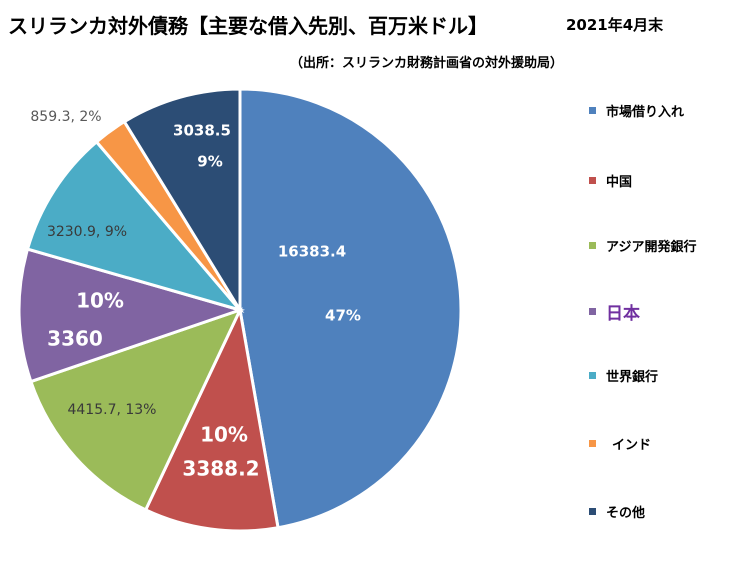 Image resolution: width=736 pixels, height=564 pixels. What do you see at coordinates (220, 469) in the screenshot?
I see `data-label-china: 3388.2` at bounding box center [220, 469].